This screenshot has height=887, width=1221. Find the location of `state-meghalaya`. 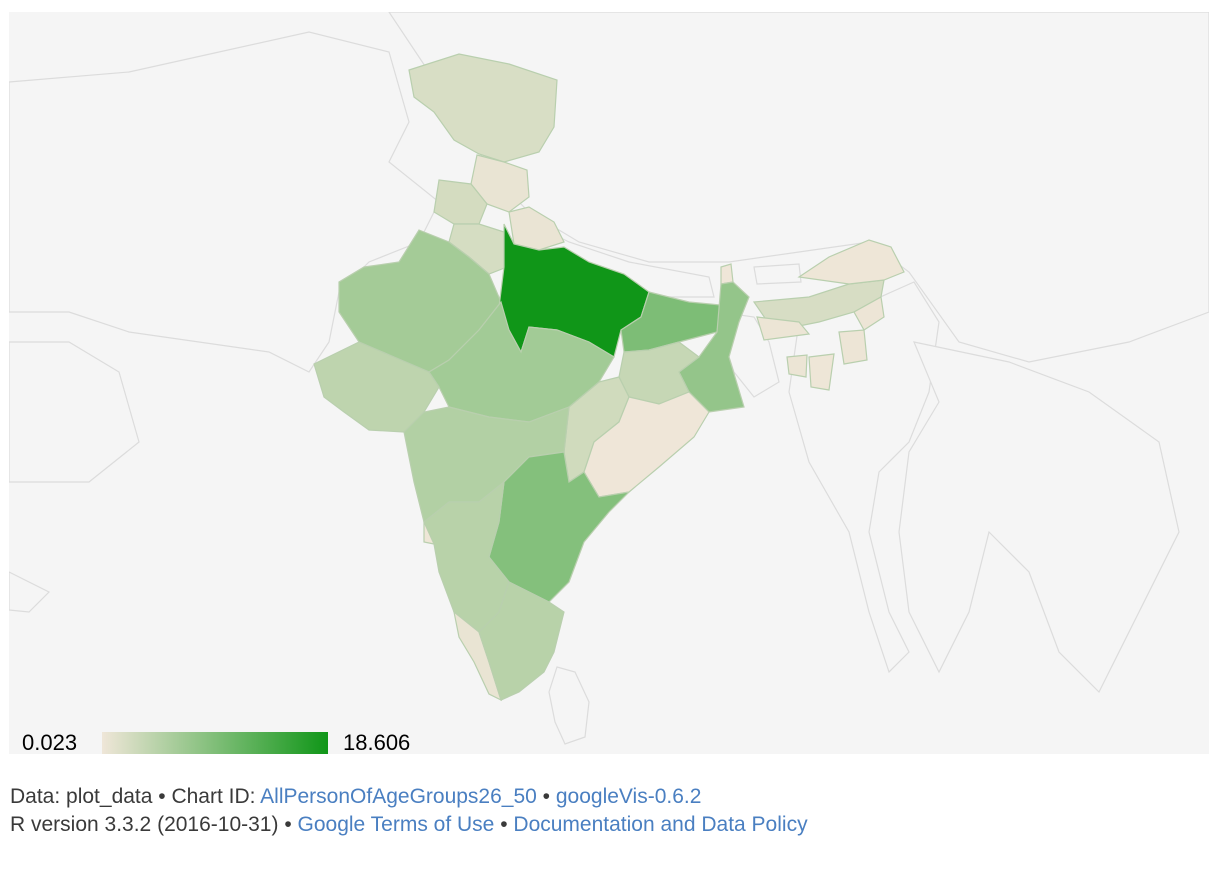

state-meghalaya is located at coordinates (783, 328).